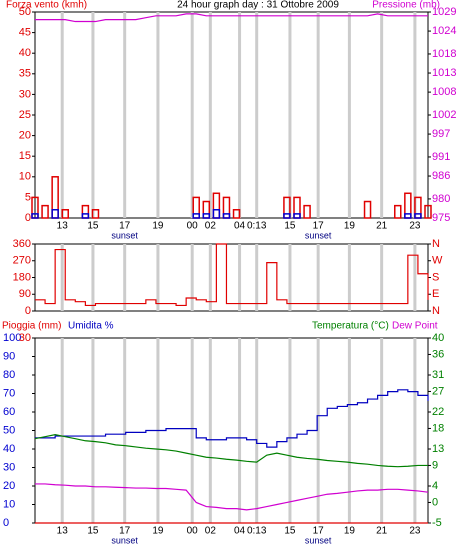  I want to click on y2-tick-label: 18, so click(438, 428).